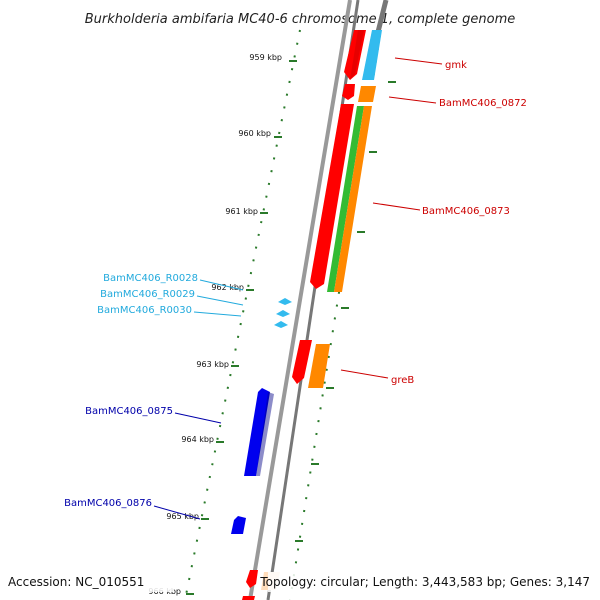 The image size is (600, 600). What do you see at coordinates (402, 380) in the screenshot?
I see `label-greB: greB` at bounding box center [402, 380].